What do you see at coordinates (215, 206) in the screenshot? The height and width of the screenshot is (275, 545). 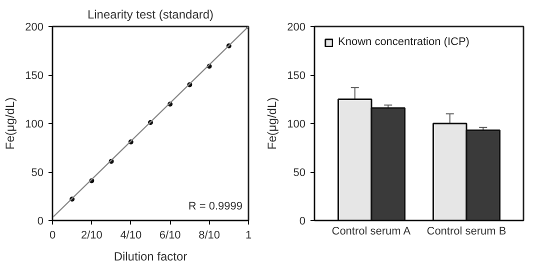 I see `annotation: R = 0.9999` at bounding box center [215, 206].